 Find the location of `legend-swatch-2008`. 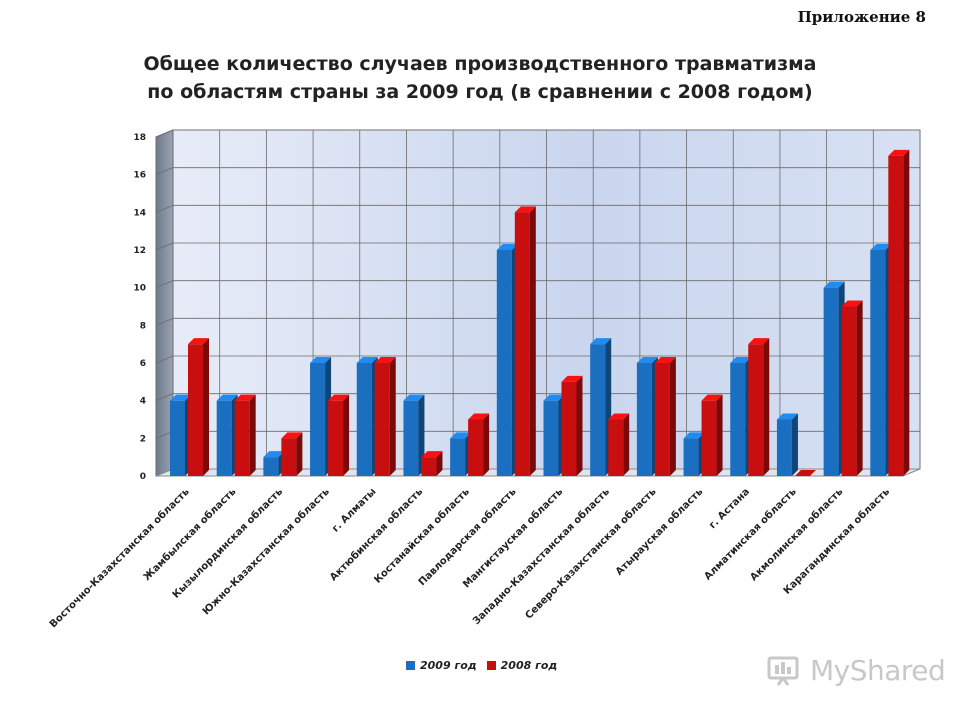

legend-swatch-2008 is located at coordinates (491, 665).